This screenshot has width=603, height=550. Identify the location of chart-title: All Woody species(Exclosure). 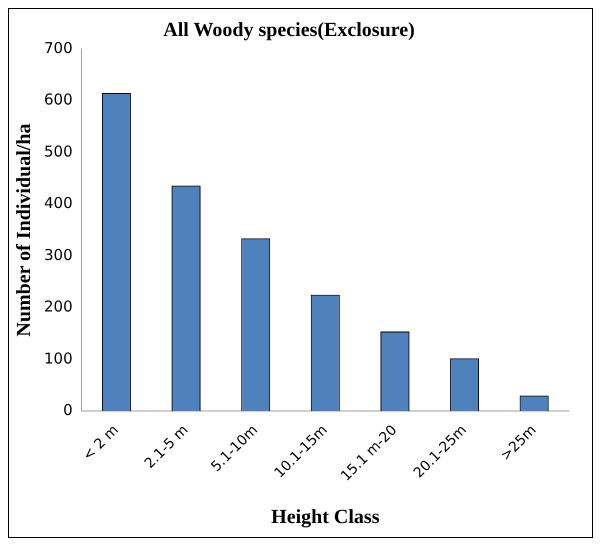
(289, 30).